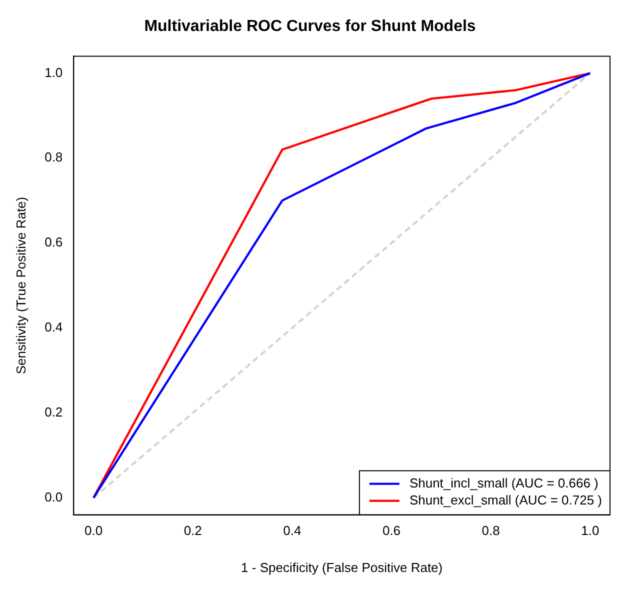  I want to click on chart-title: Multivariable ROC Curves for Shunt Models, so click(310, 27).